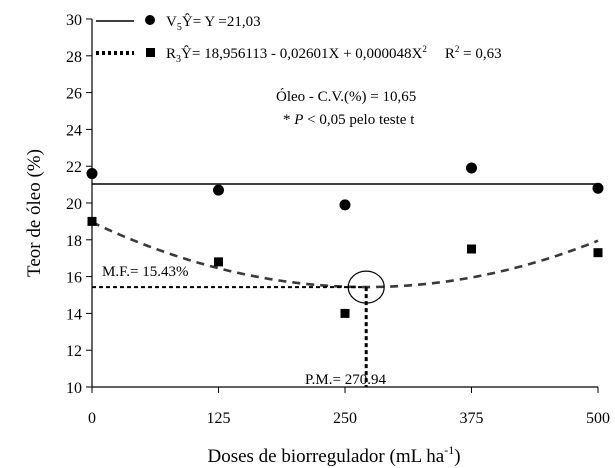 The width and height of the screenshot is (615, 468). I want to click on y-tick-label: 22, so click(74, 167).